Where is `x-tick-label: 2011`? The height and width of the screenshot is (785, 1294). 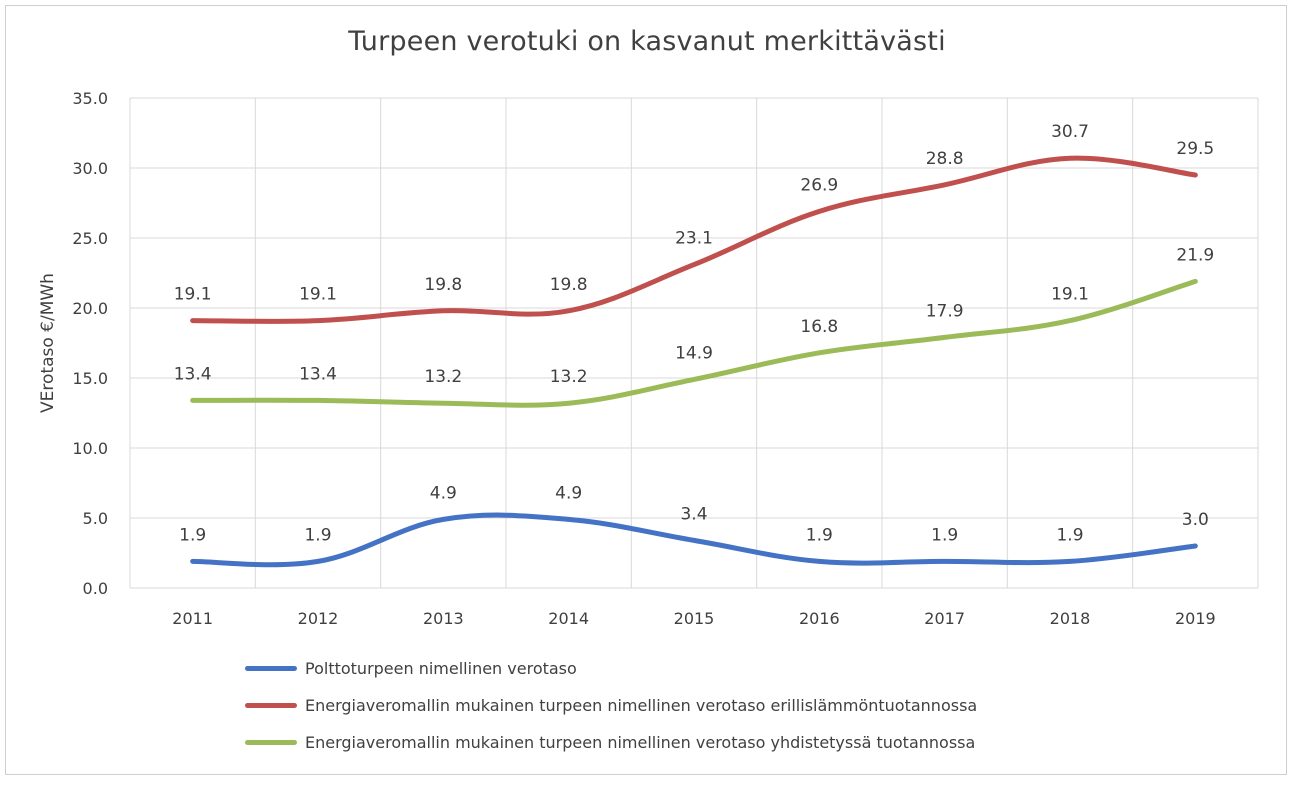 x-tick-label: 2011 is located at coordinates (192, 618).